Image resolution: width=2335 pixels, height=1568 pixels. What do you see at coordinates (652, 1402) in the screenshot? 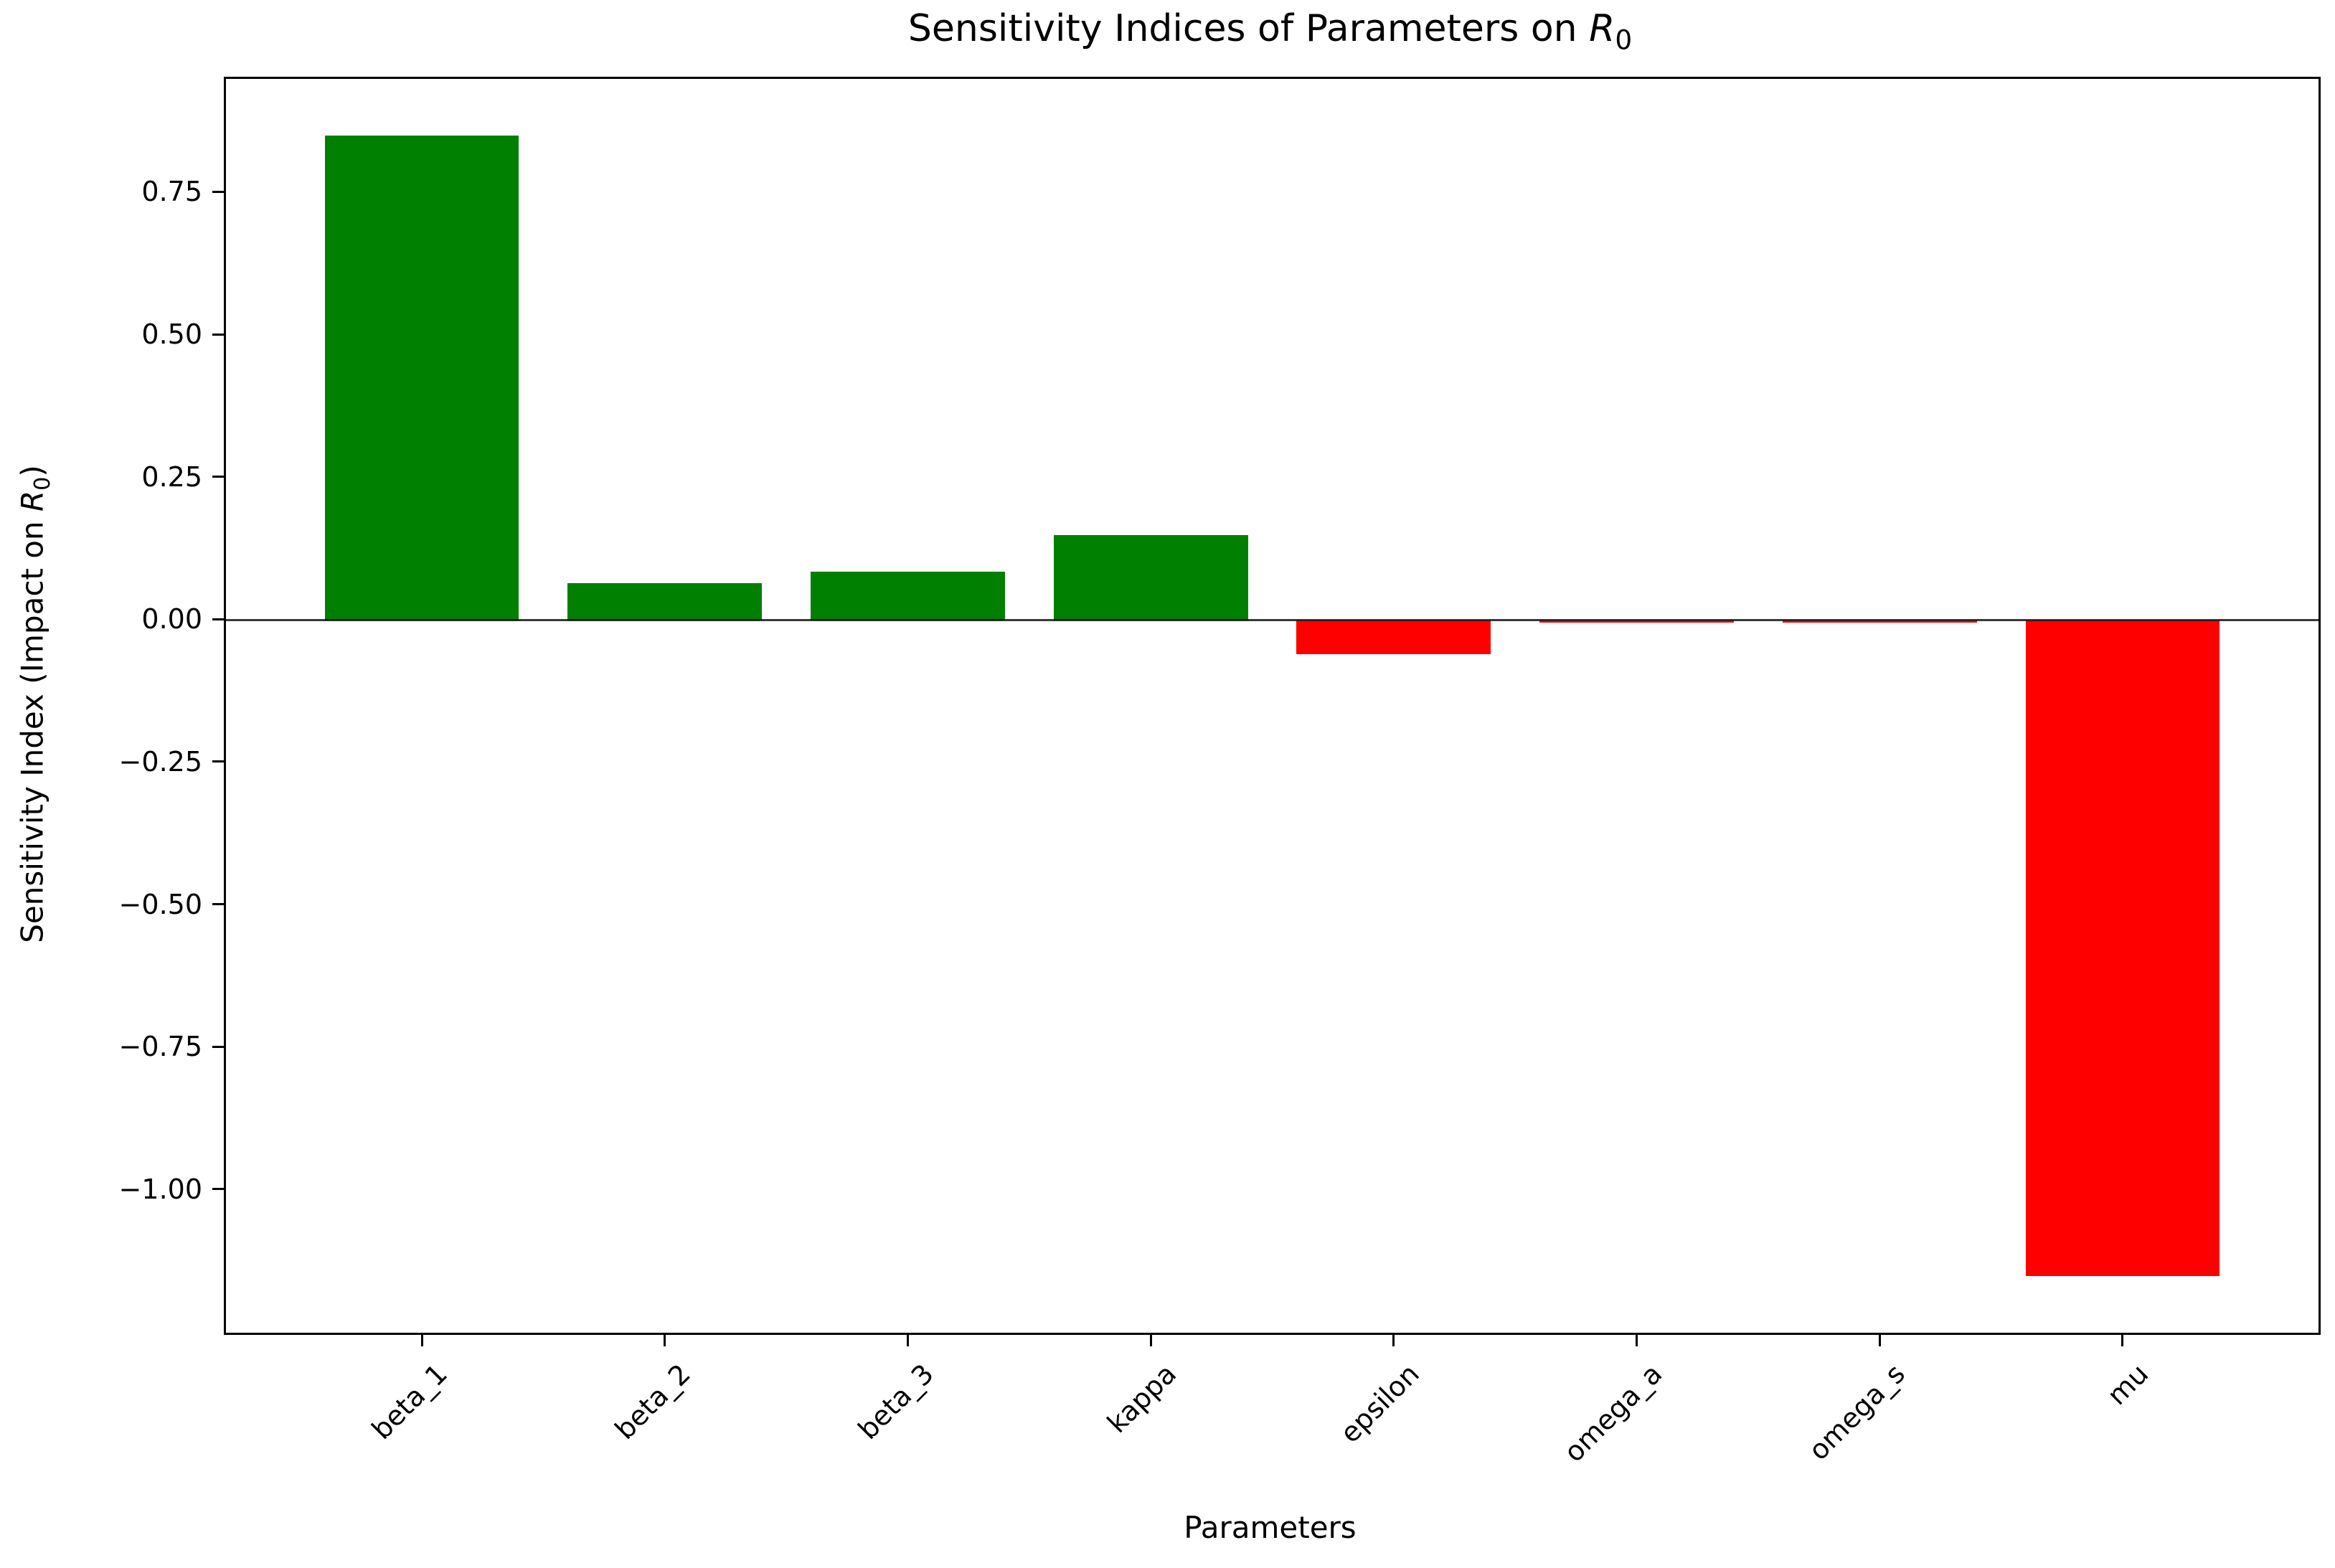
I see `x-tick-label-beta_2: beta_2` at bounding box center [652, 1402].